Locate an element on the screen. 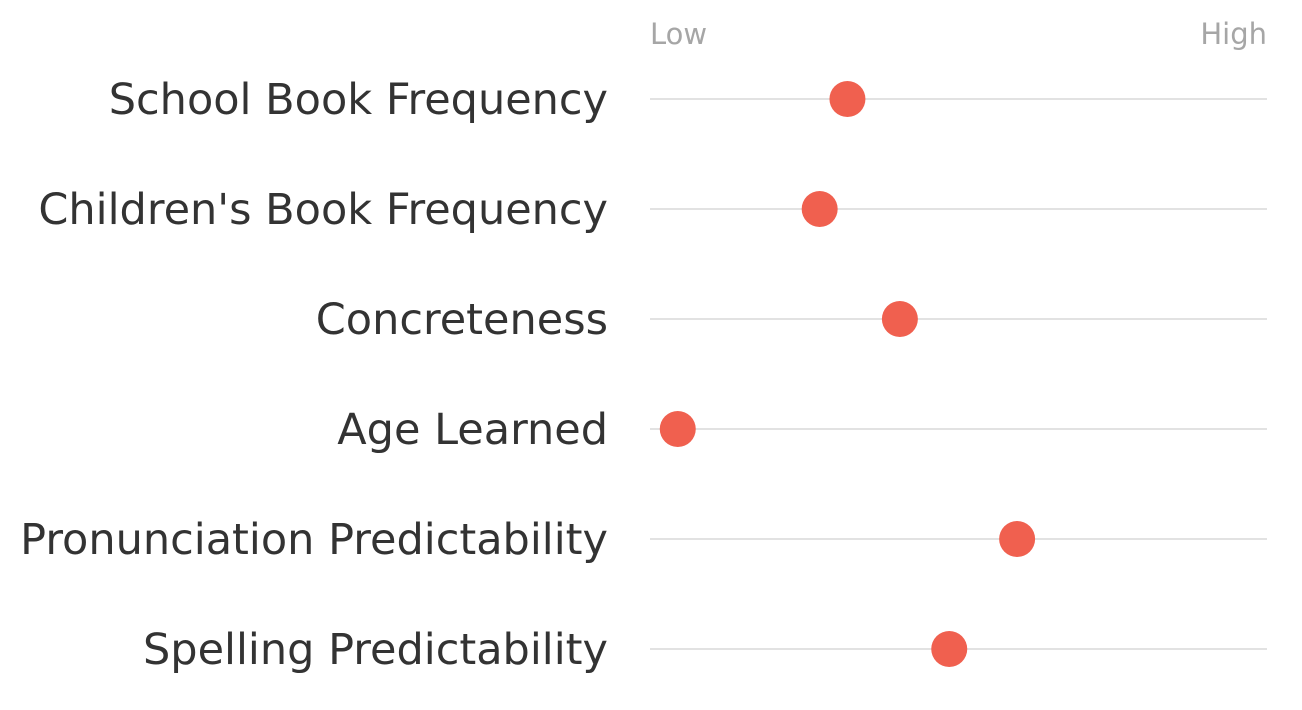 Image resolution: width=1302 pixels, height=710 pixels. scale-low-label: Low is located at coordinates (678, 34).